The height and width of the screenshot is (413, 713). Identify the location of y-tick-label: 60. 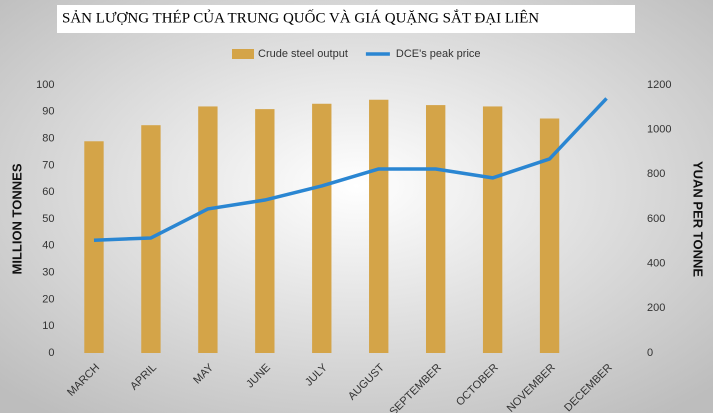
(48, 192).